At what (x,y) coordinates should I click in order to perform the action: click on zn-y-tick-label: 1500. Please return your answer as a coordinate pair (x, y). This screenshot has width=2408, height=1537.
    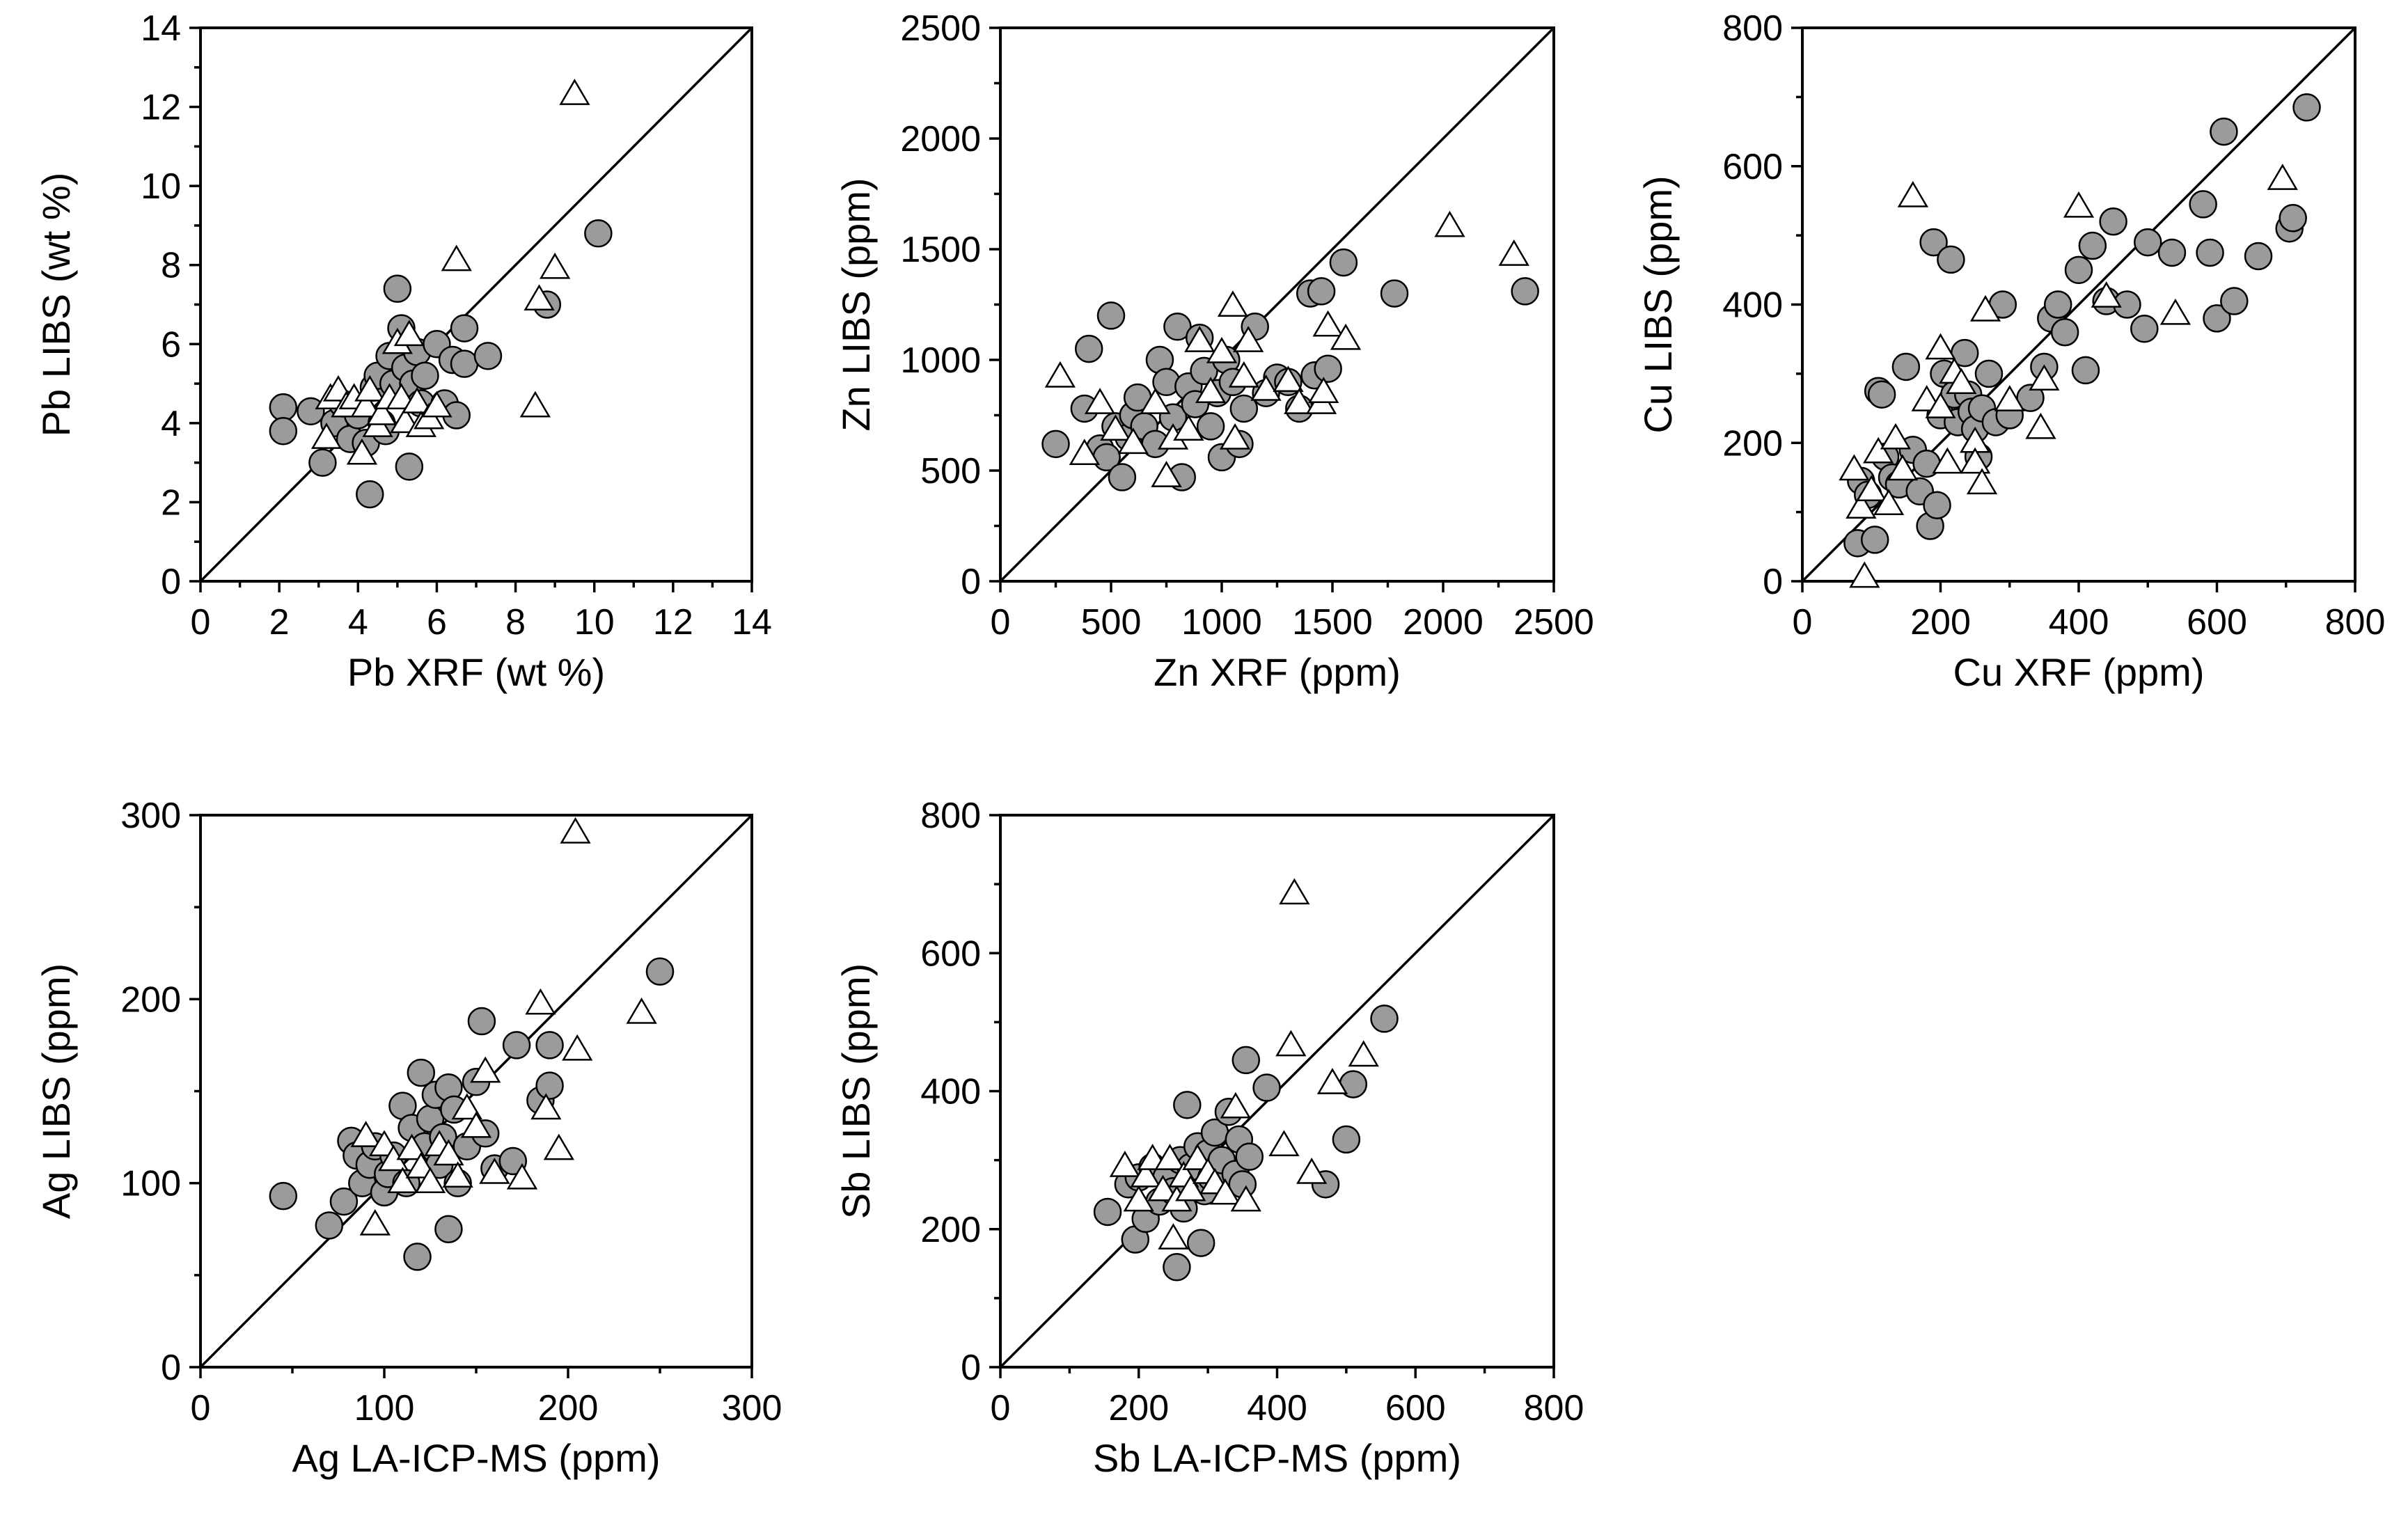
    Looking at the image, I should click on (941, 250).